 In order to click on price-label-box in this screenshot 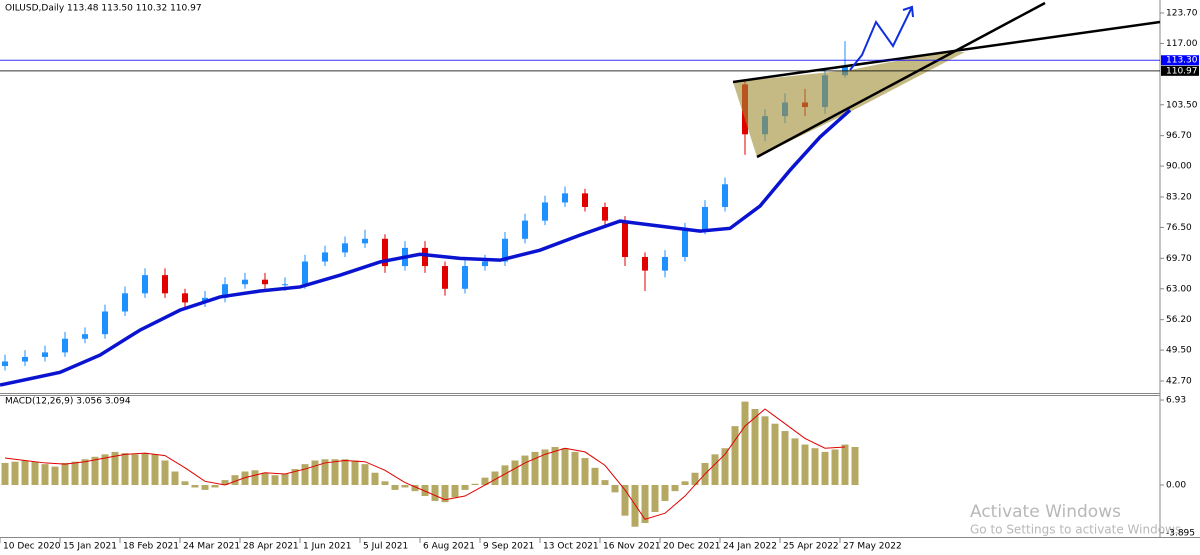, I will do `click(1180, 60)`.